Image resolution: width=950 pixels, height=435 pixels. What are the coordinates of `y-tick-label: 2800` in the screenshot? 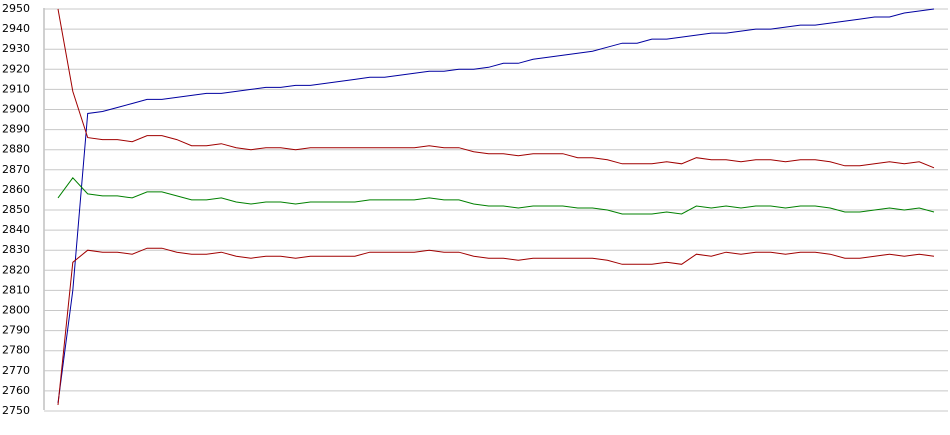 It's located at (16, 310).